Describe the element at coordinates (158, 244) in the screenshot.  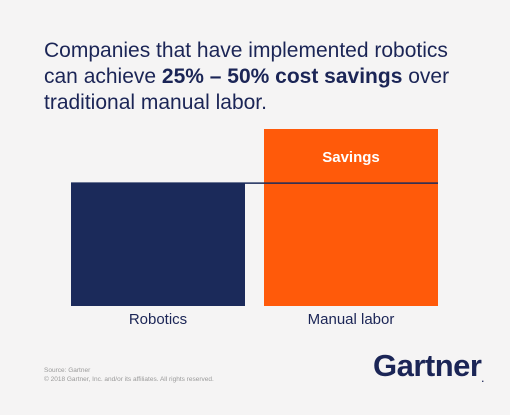
I see `bar-robotics` at that location.